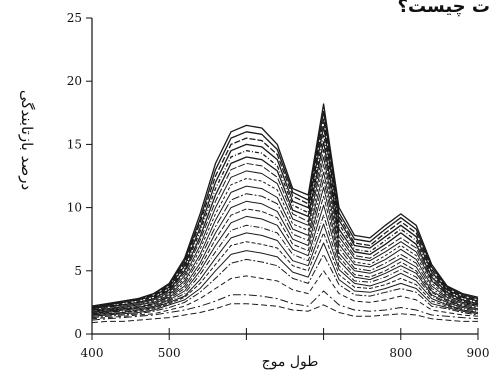 This screenshot has width=491, height=379. What do you see at coordinates (400, 353) in the screenshot?
I see `x-tick-label: 800` at bounding box center [400, 353].